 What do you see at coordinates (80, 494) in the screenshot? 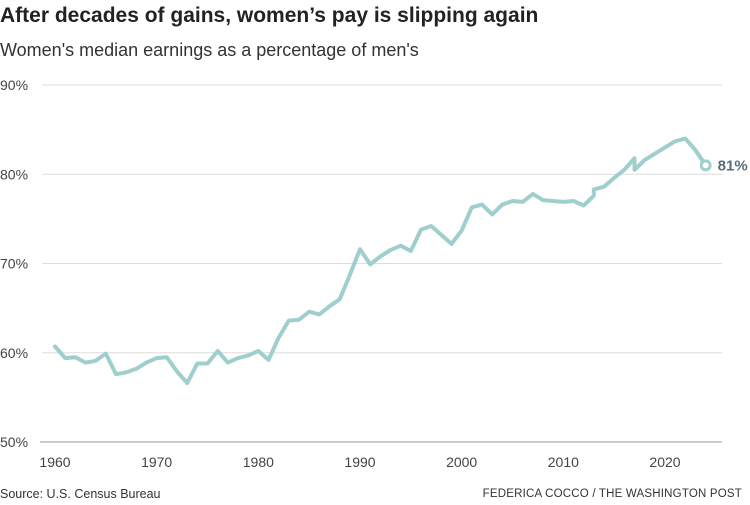
I see `source-note: Source: U.S. Census Bureau` at bounding box center [80, 494].